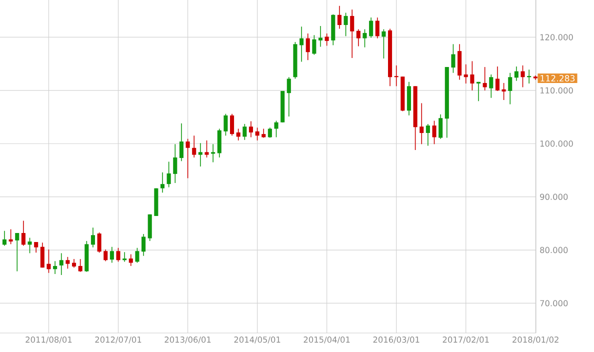  Describe the element at coordinates (327, 340) in the screenshot. I see `x-tick-label: 2015/04/01` at that location.